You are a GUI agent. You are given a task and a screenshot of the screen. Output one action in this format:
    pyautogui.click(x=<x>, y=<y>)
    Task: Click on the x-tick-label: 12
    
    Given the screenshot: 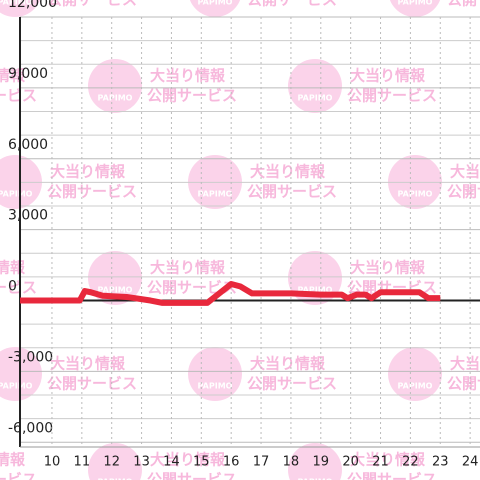 What is the action you would take?
    pyautogui.click(x=111, y=462)
    